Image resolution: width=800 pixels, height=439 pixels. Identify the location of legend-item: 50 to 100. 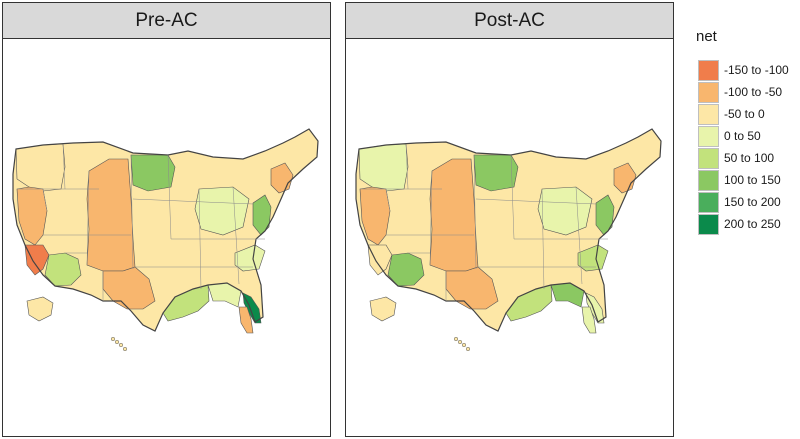
(742, 158).